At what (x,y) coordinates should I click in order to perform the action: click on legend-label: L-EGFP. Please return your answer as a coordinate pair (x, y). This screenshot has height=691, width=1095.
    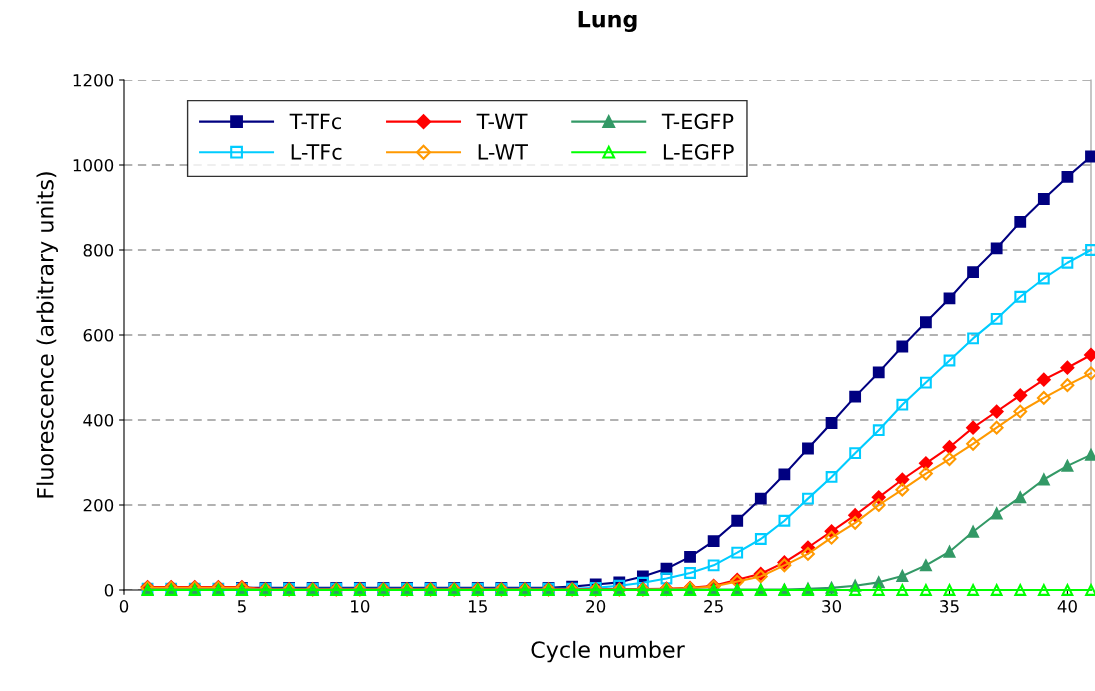
    Looking at the image, I should click on (698, 152).